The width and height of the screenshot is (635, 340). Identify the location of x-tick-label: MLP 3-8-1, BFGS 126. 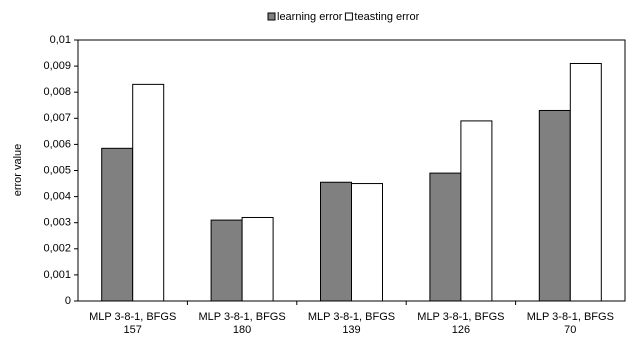
(460, 323).